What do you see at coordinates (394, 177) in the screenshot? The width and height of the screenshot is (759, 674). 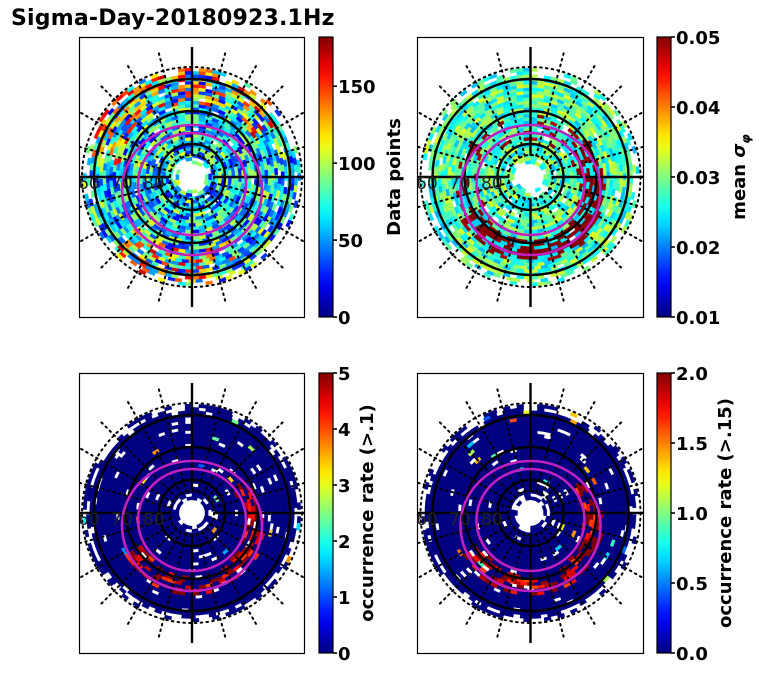 I see `colorbar-label: Data points` at bounding box center [394, 177].